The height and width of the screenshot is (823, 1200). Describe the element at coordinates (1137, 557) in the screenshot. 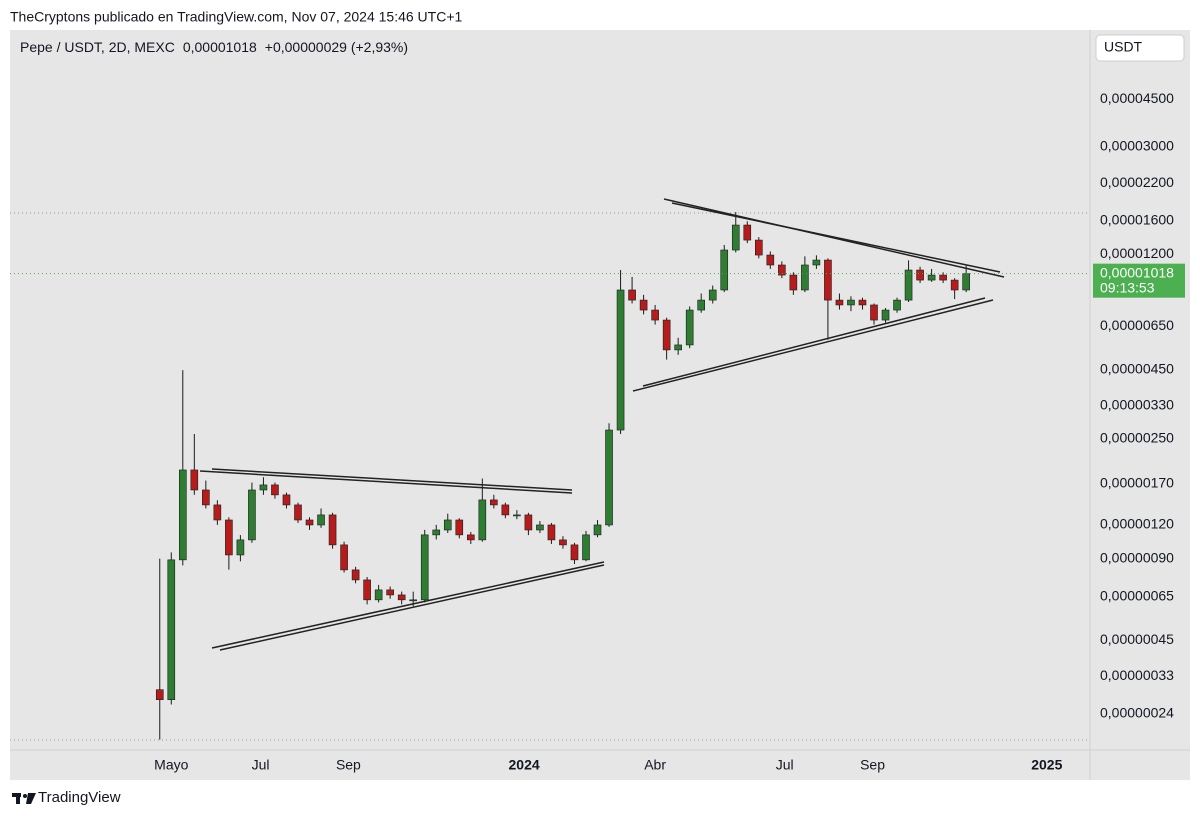

I see `y-tick-label: 0,00000090` at that location.